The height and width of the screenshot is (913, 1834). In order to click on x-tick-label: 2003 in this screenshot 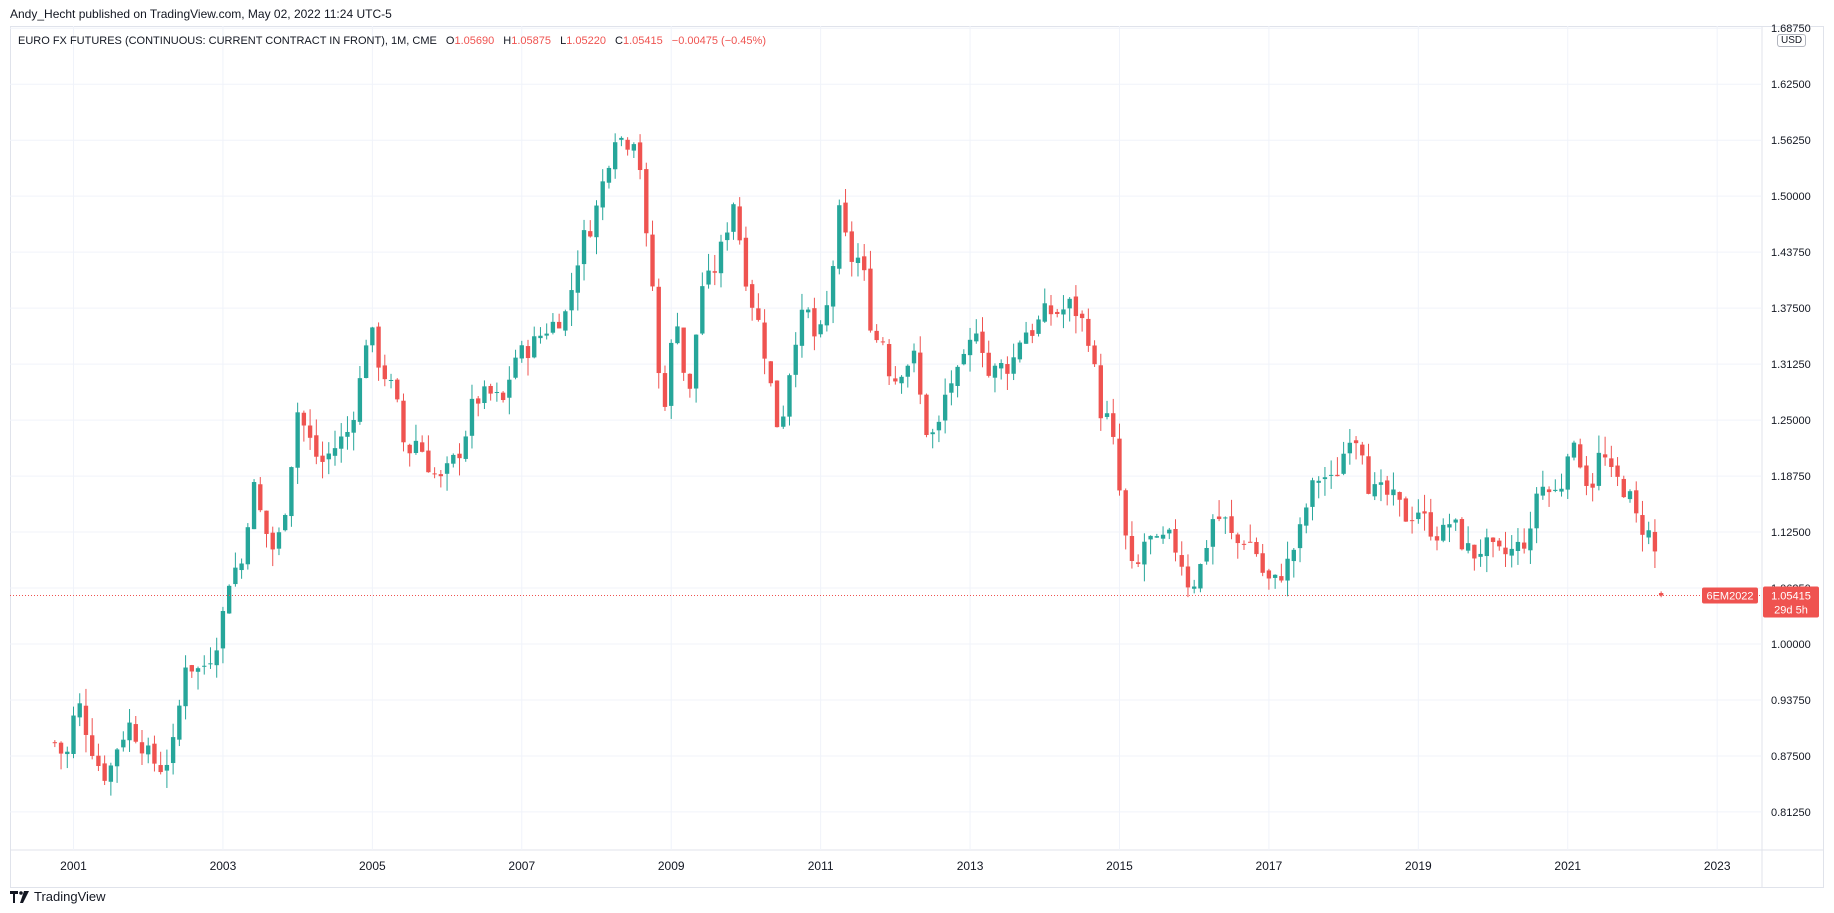, I will do `click(223, 866)`.